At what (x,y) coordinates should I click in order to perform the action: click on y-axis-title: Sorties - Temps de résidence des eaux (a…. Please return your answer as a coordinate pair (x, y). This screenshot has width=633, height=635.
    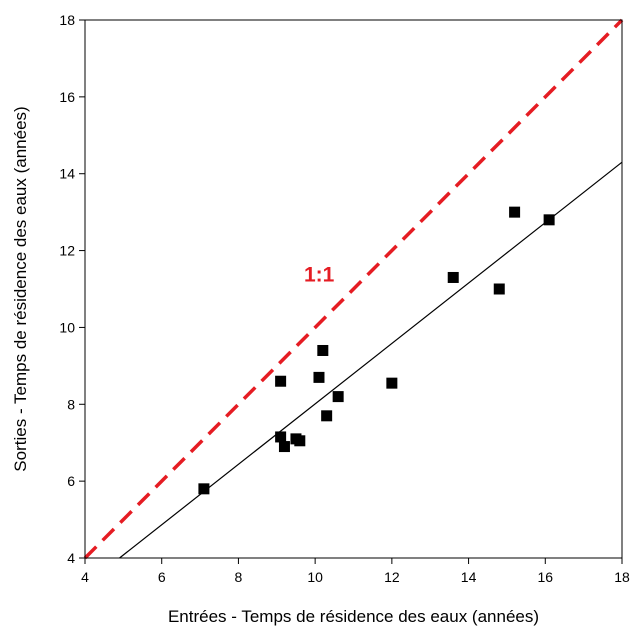
    Looking at the image, I should click on (20, 288).